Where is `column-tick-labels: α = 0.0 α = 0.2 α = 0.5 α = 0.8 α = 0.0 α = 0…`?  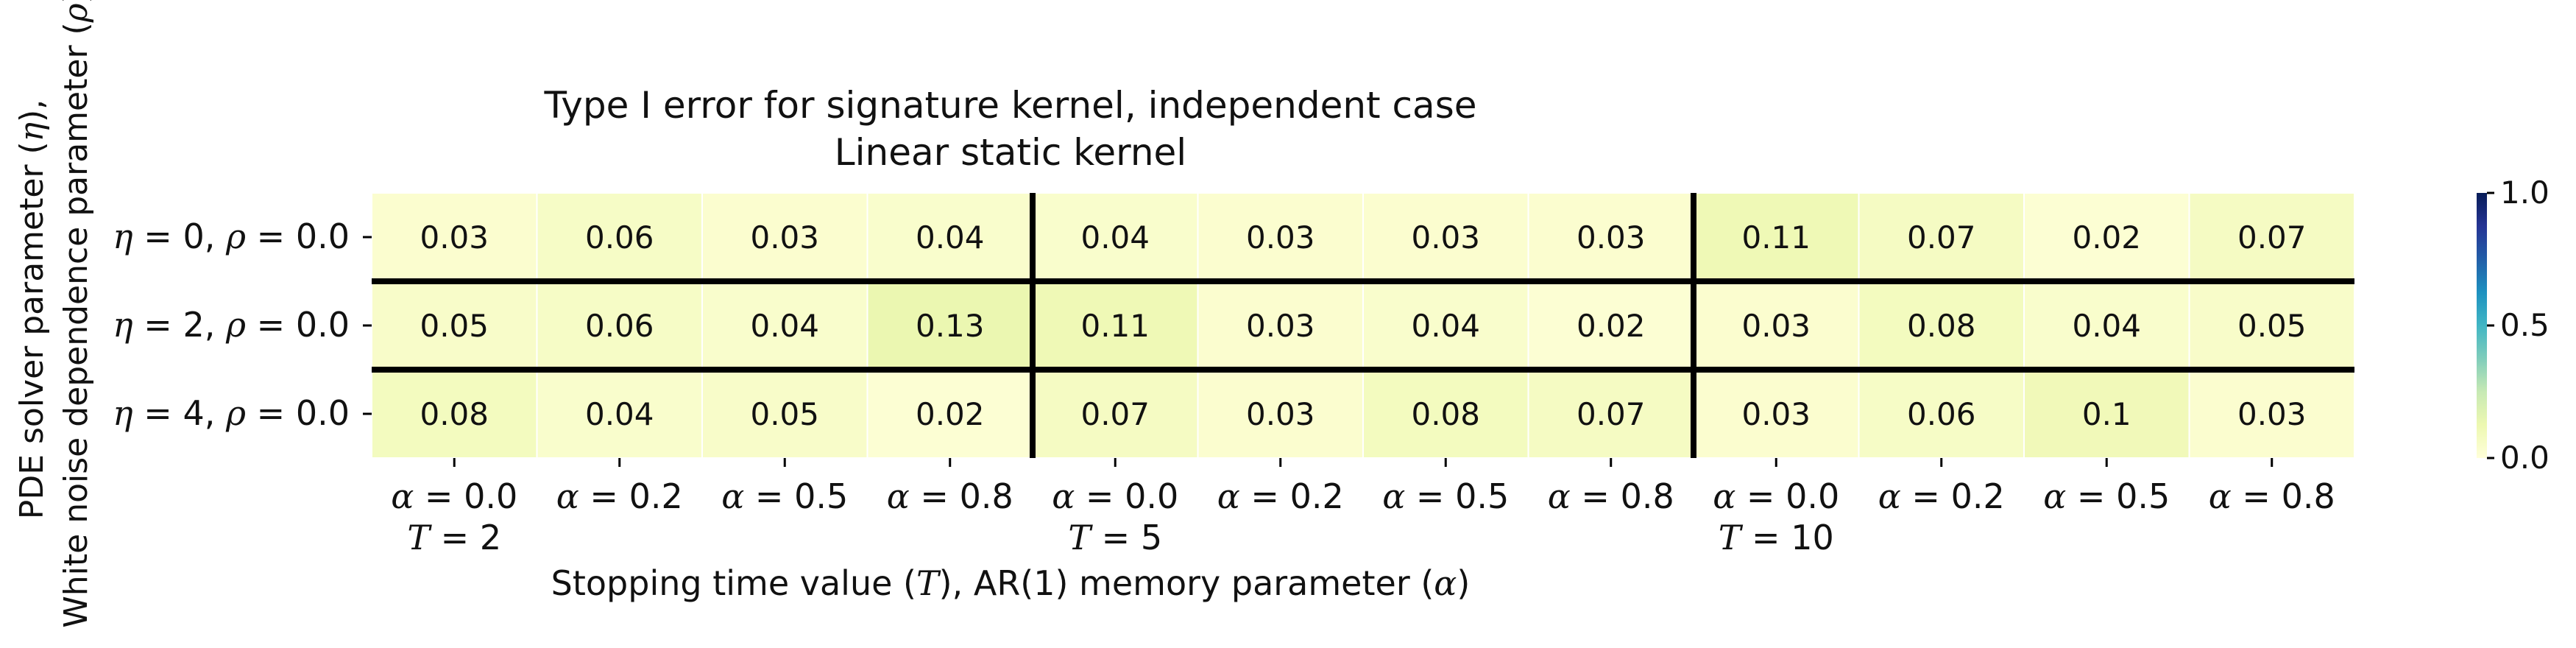 column-tick-labels: α = 0.0 α = 0.2 α = 0.5 α = 0.8 α = 0.0 α = 0… is located at coordinates (1363, 507).